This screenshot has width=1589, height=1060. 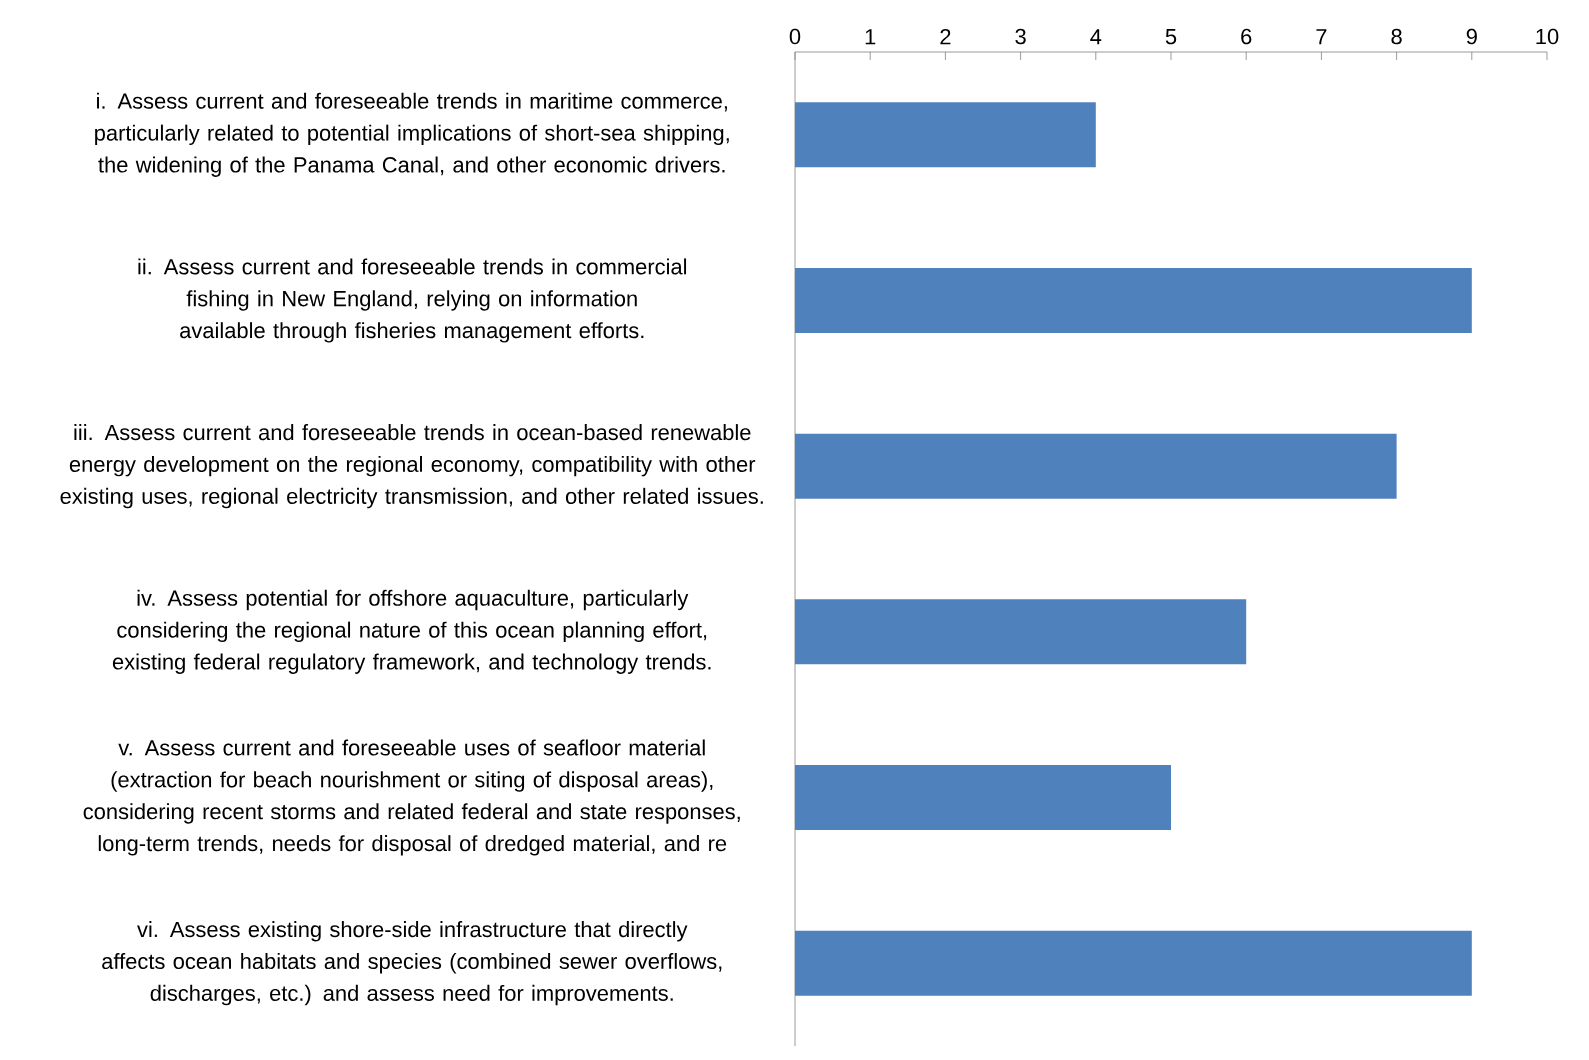 I want to click on y-tick-label: ii. Assess current and foreseeable trends in commercial fishing in New England, relying on information available through fisheries management efforts., so click(x=412, y=300).